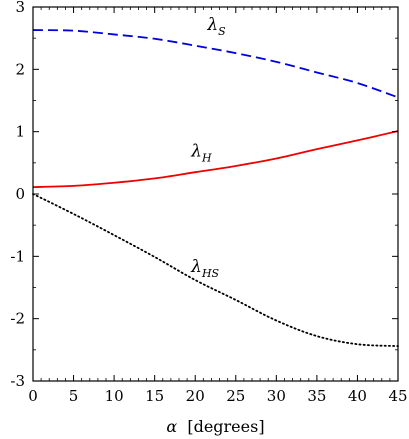 The image size is (409, 439). What do you see at coordinates (397, 396) in the screenshot?
I see `x-tick-label: 45` at bounding box center [397, 396].